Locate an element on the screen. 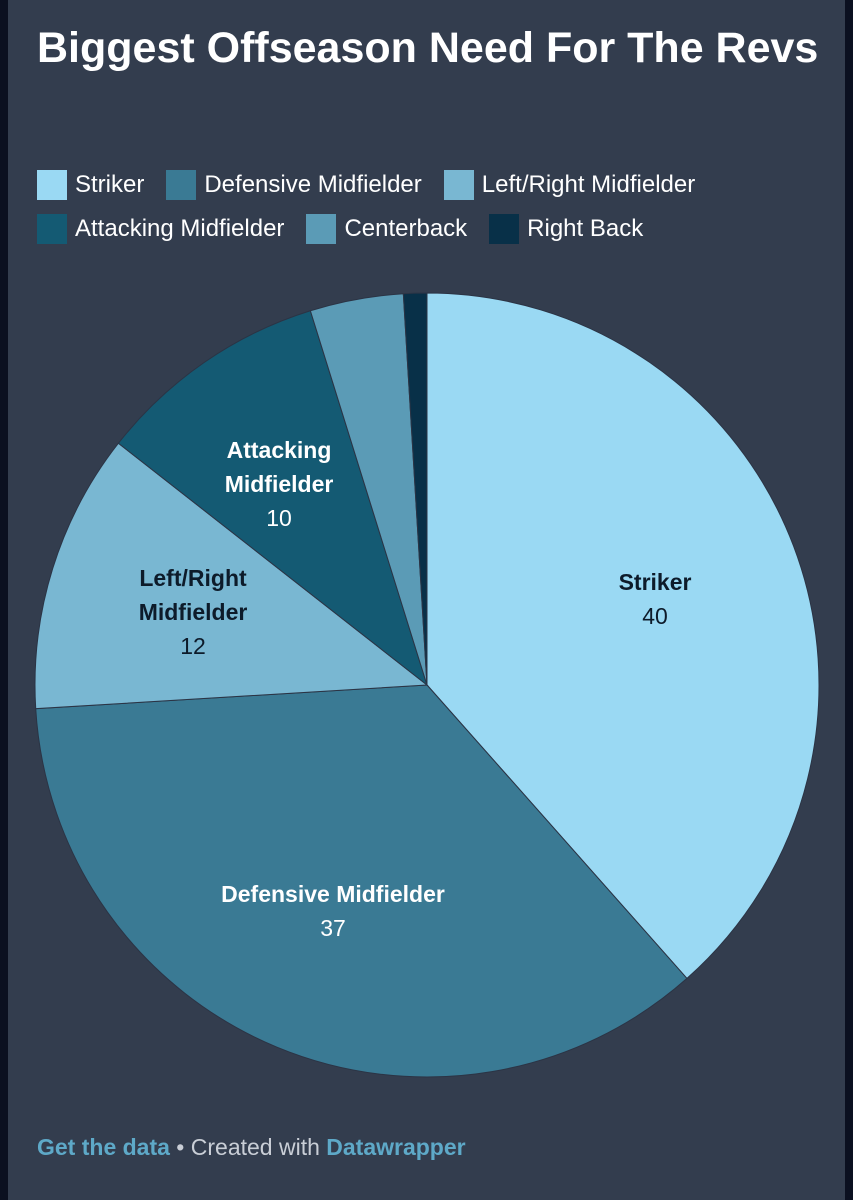 Image resolution: width=853 pixels, height=1200 pixels. footer: Get the data • Created with Datawrapper is located at coordinates (251, 1147).